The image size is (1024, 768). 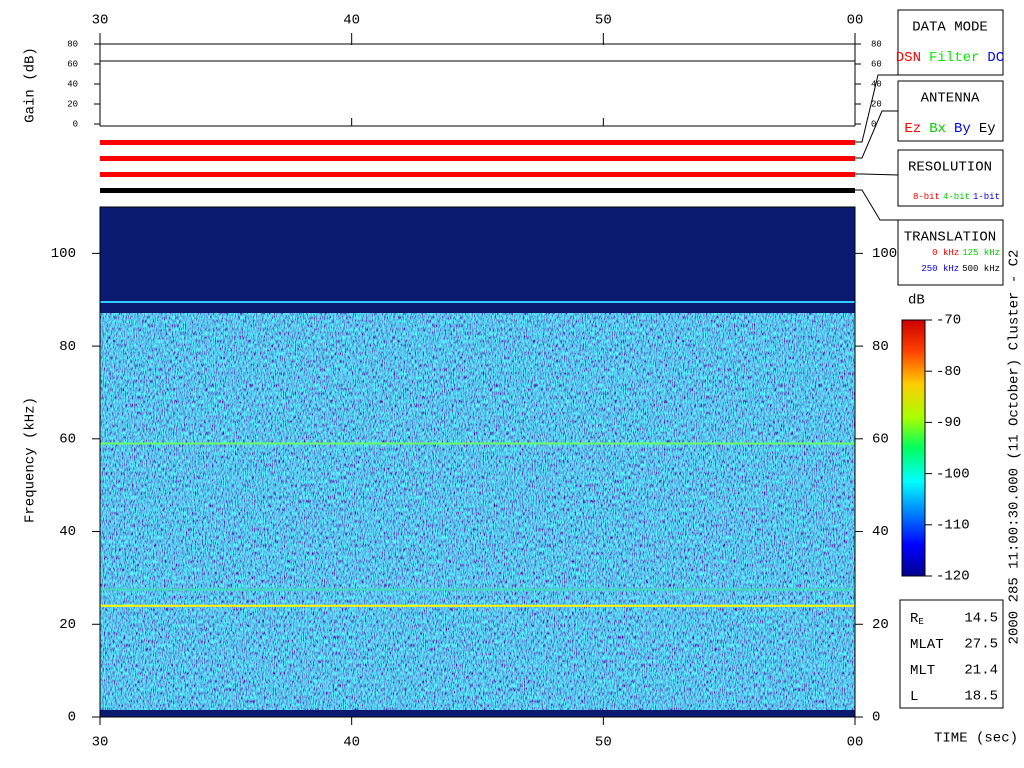 I want to click on colorbar-tick-label: -110, so click(x=953, y=526).